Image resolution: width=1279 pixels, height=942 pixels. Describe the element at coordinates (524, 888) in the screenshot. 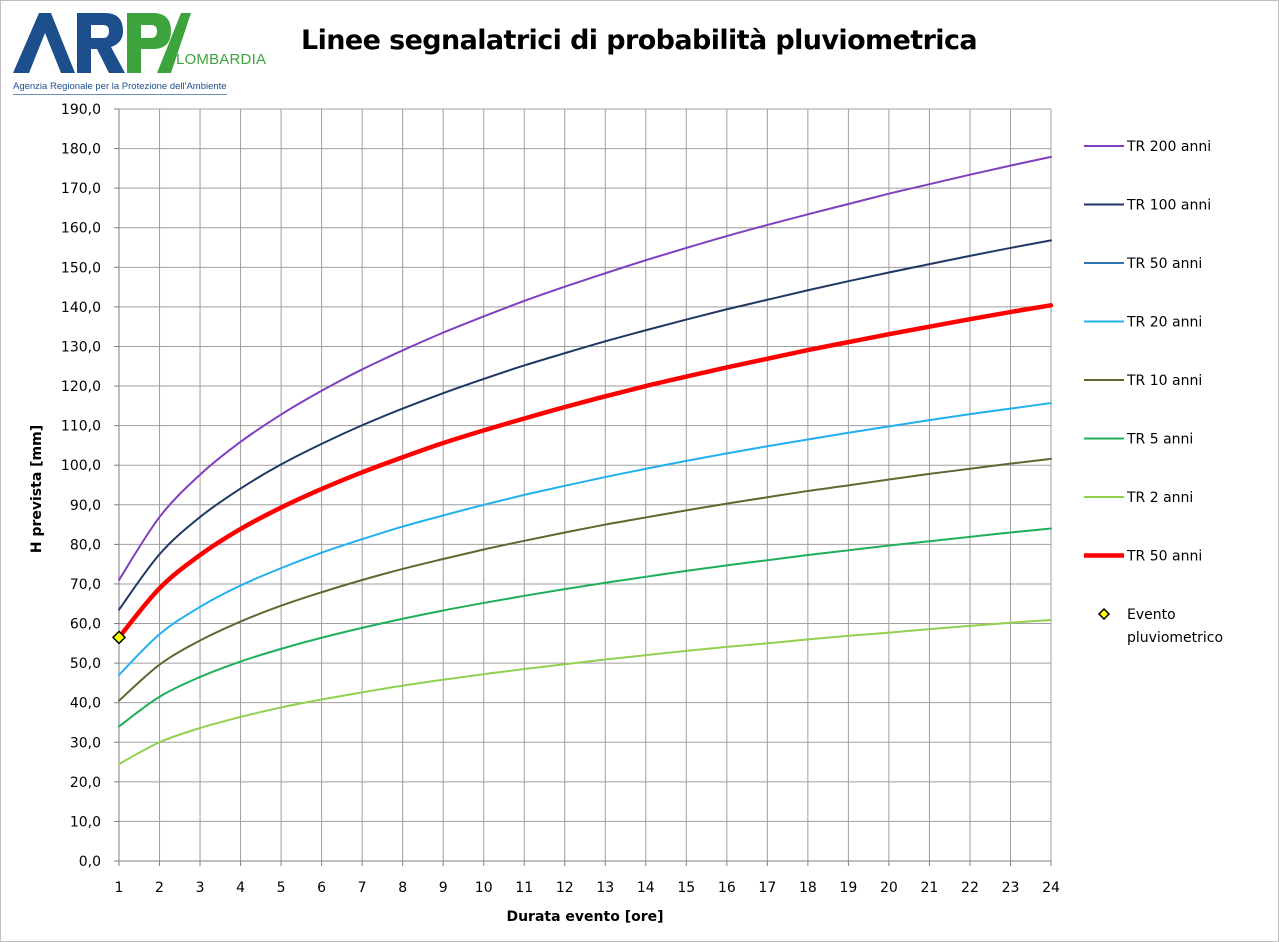

I see `x-tick-label: 11` at that location.